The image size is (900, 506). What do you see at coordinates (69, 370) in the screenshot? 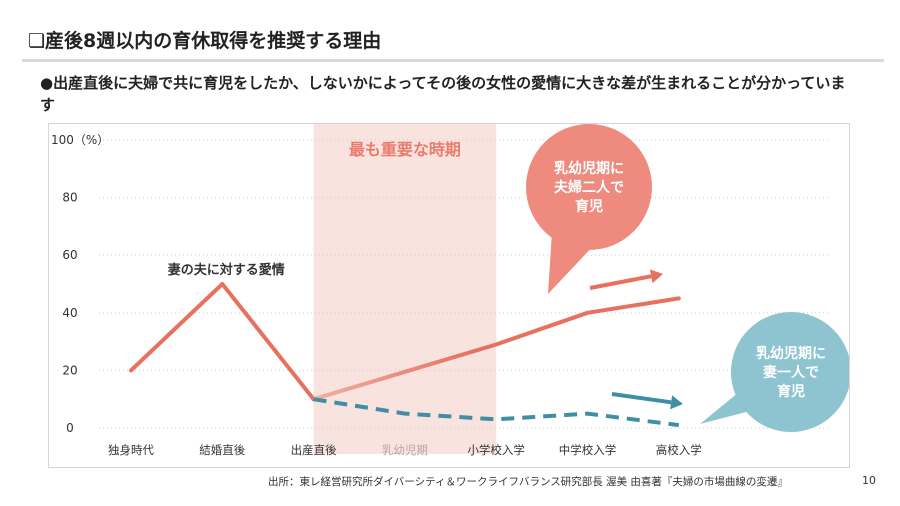
I see `y-tick-label: 20` at bounding box center [69, 370].